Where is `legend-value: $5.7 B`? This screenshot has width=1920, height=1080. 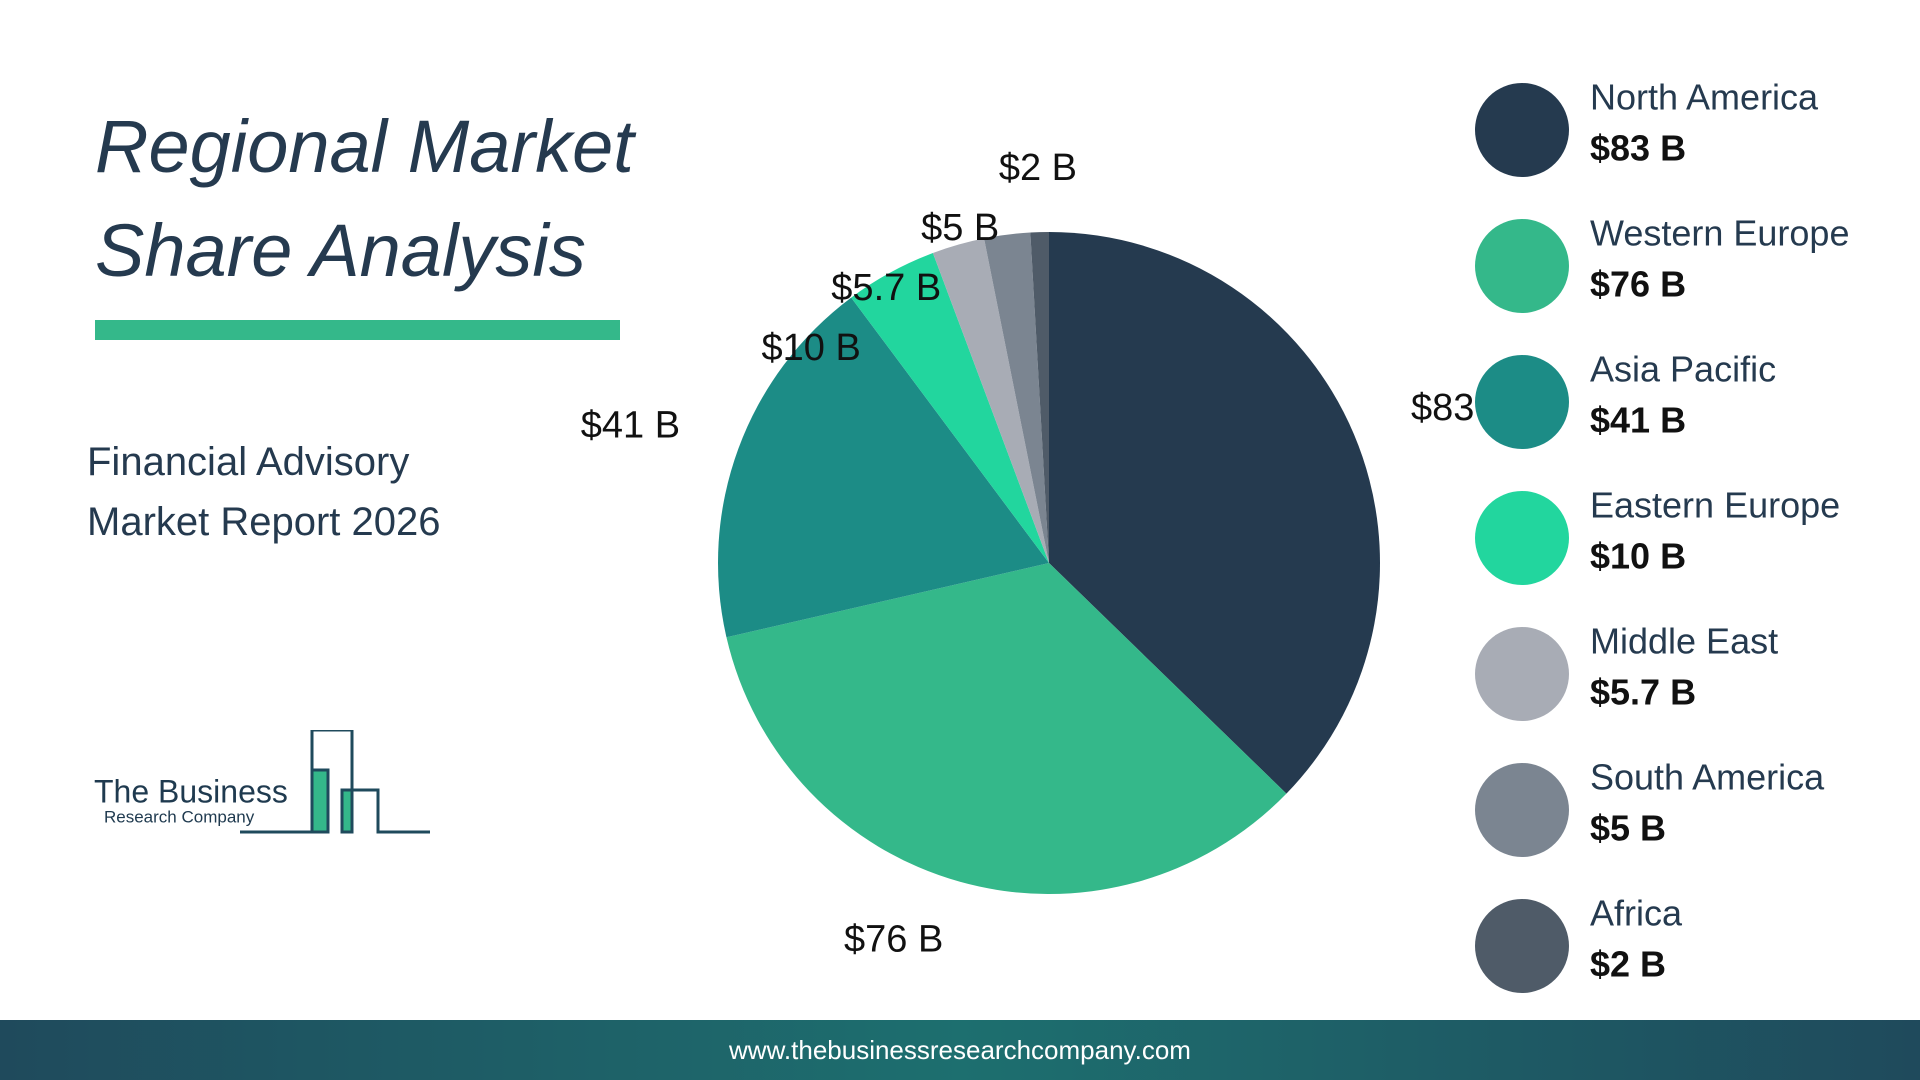 legend-value: $5.7 B is located at coordinates (1643, 692).